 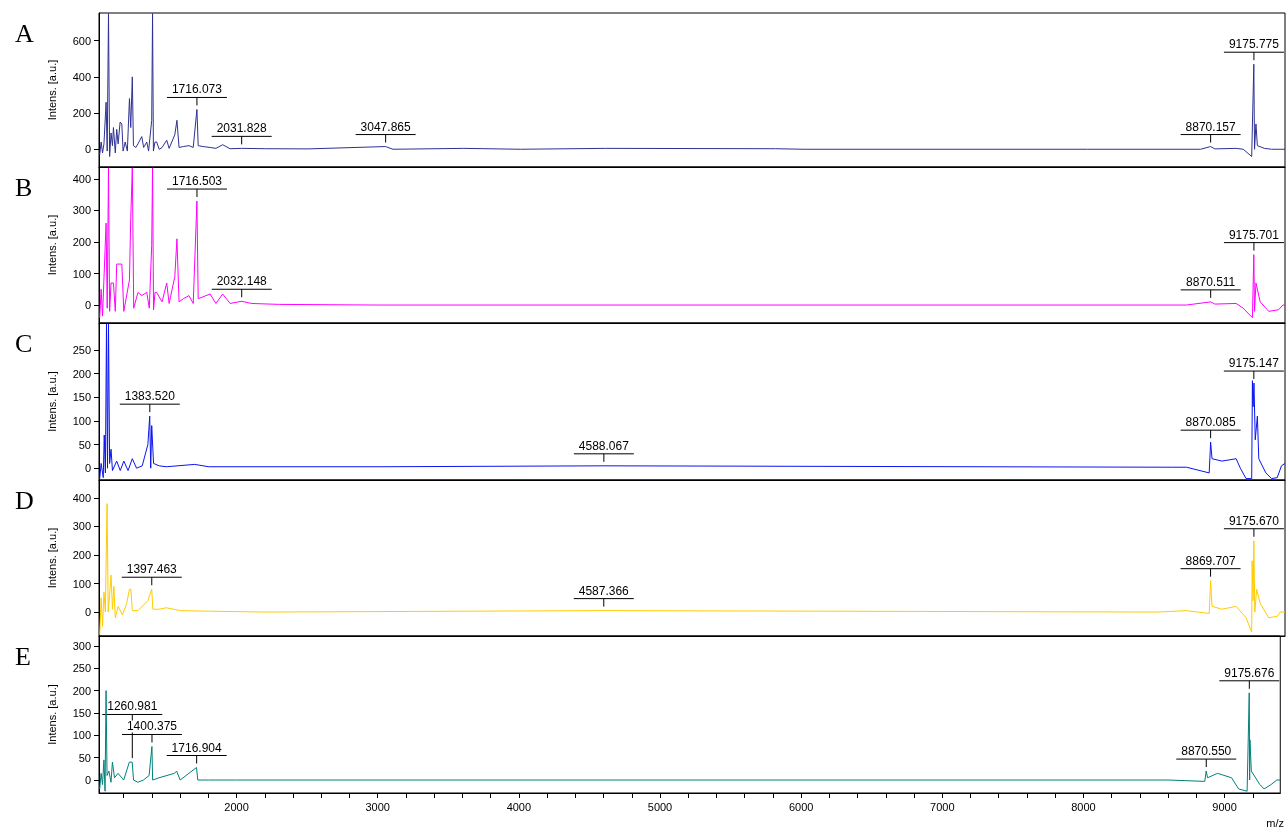 I want to click on annotation: 8870.085, so click(x=1210, y=422).